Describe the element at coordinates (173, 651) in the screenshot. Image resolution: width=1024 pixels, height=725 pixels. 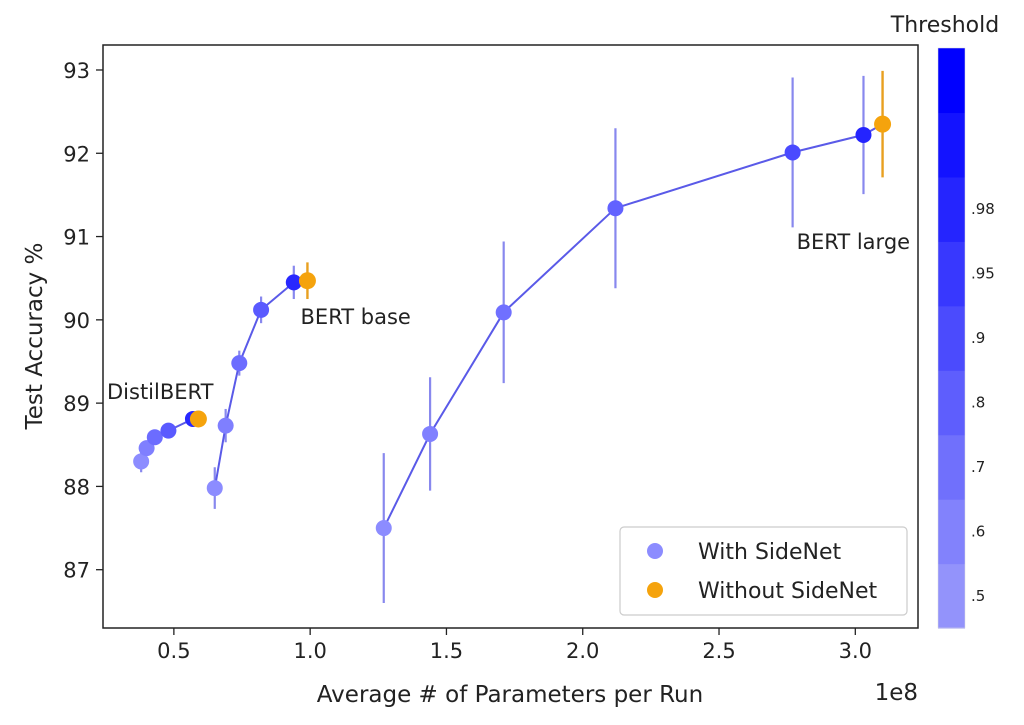
I see `x-tick-label: 0.5` at that location.